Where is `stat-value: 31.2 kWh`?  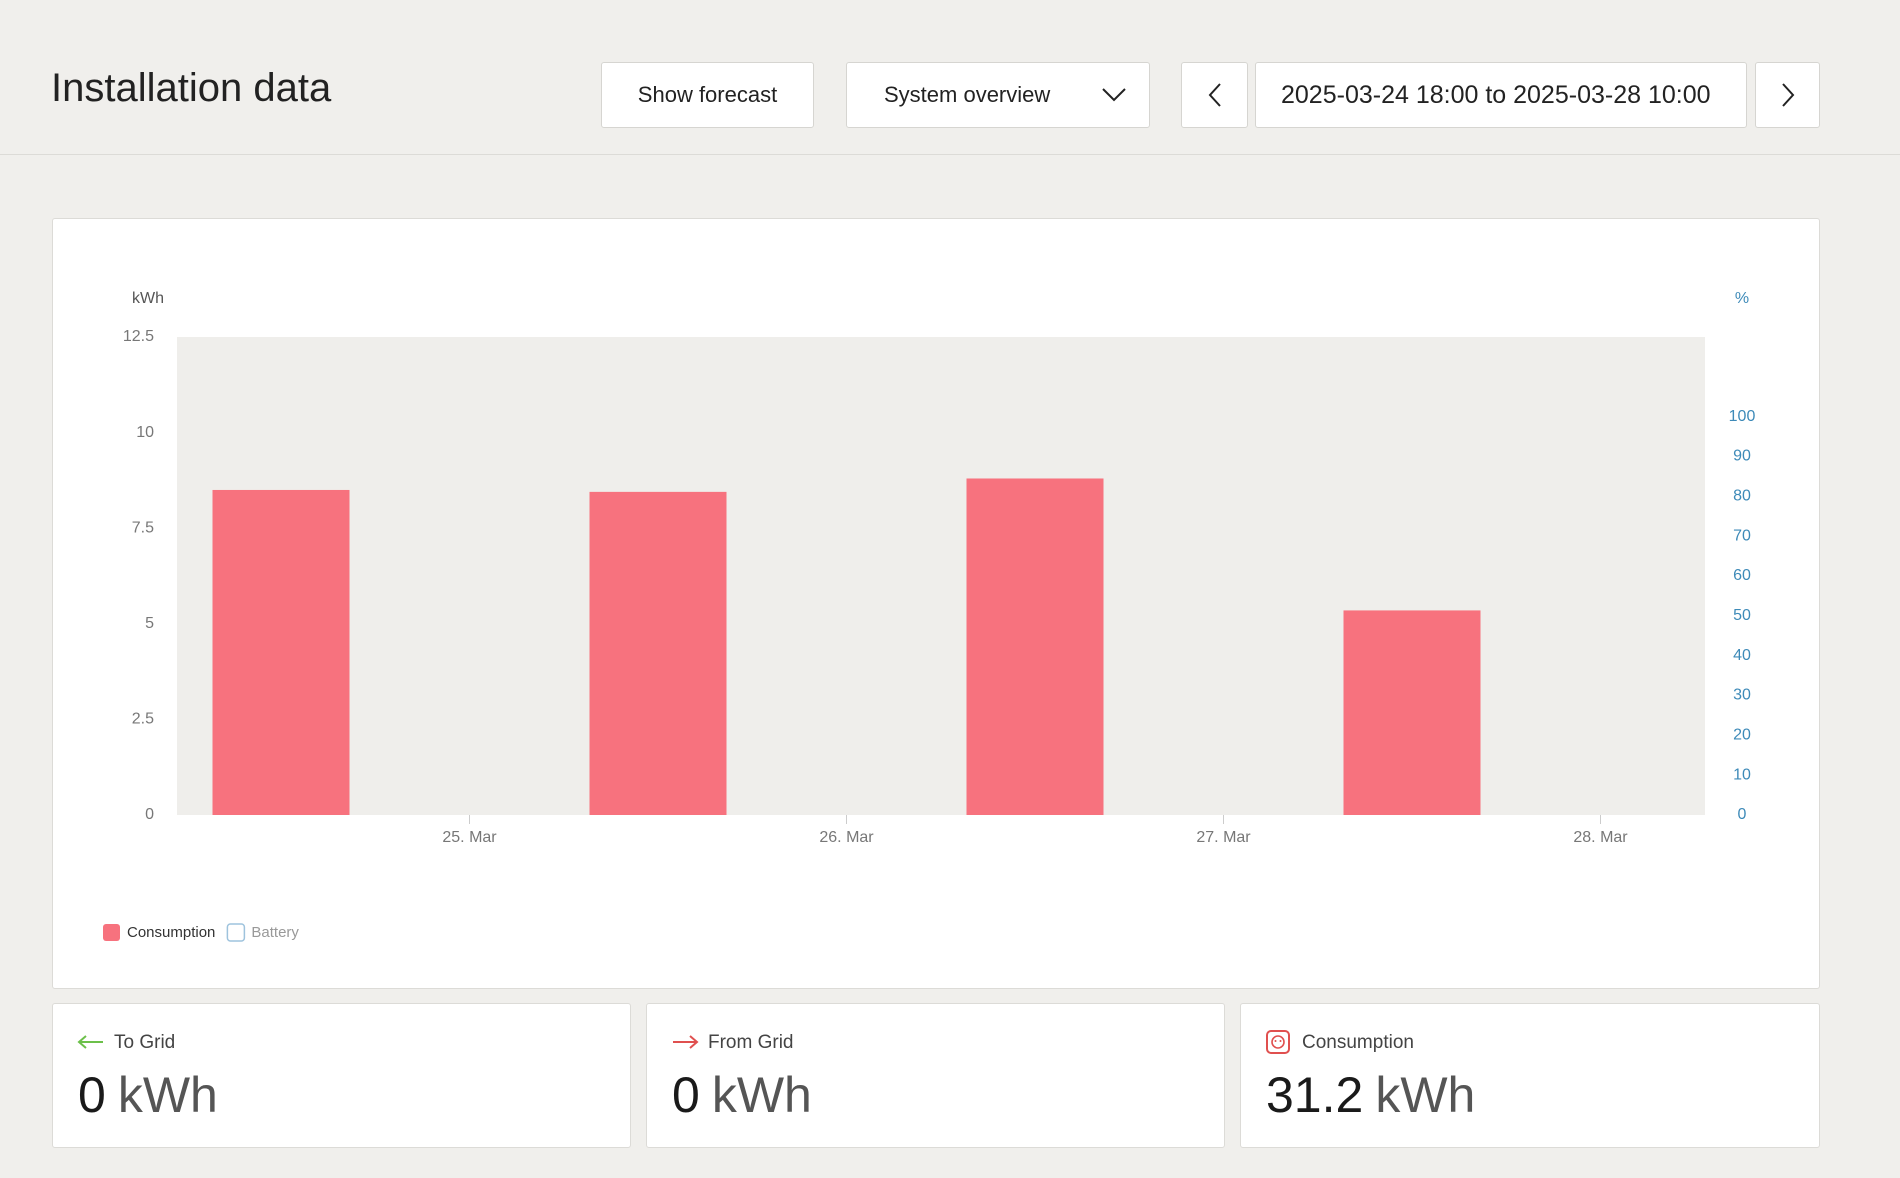 stat-value: 31.2 kWh is located at coordinates (1370, 1095).